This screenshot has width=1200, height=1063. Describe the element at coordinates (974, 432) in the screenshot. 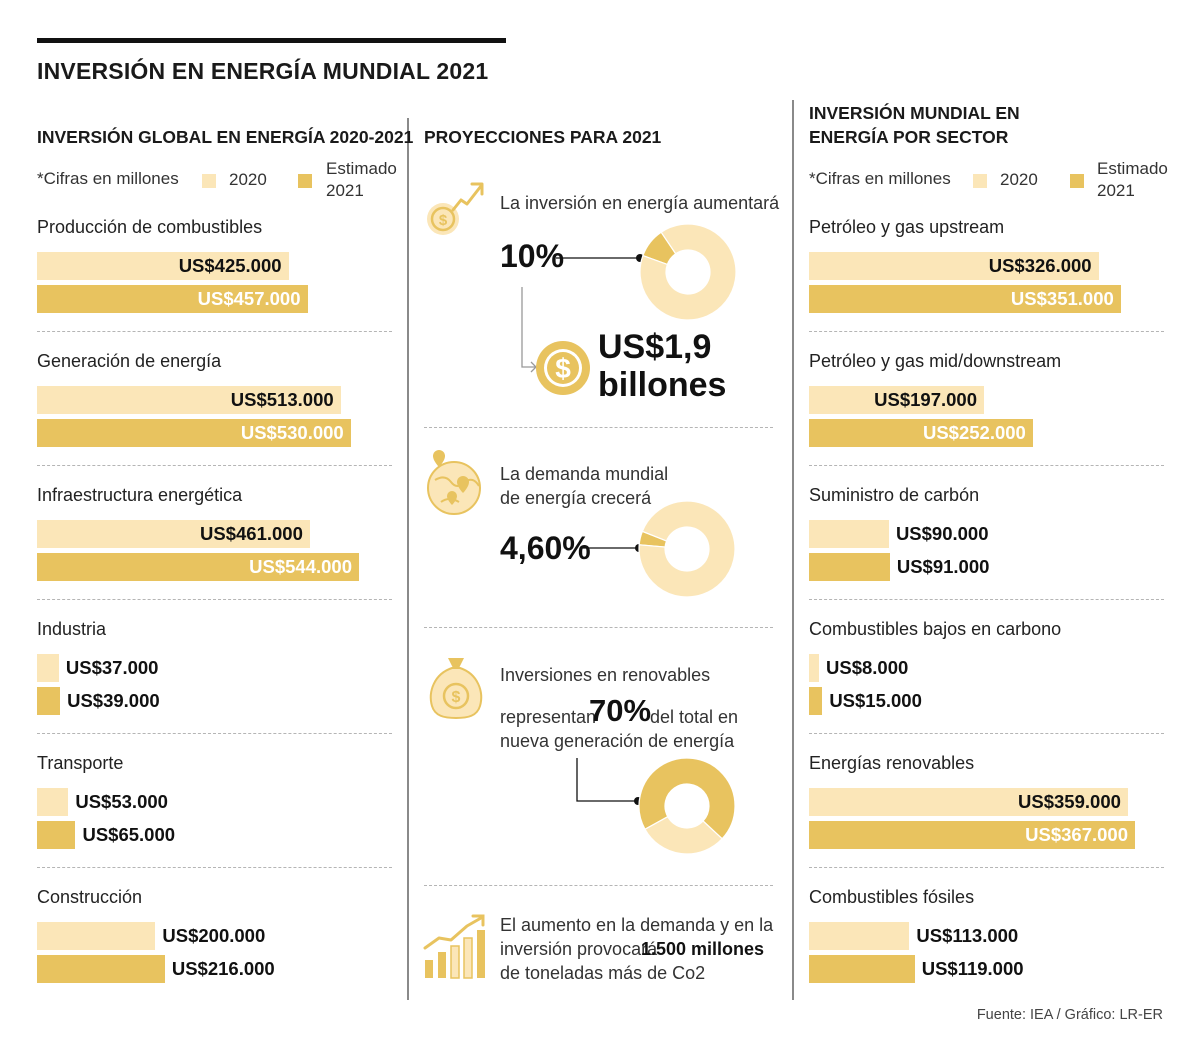

I see `bar-2021-label: US$252.000` at that location.